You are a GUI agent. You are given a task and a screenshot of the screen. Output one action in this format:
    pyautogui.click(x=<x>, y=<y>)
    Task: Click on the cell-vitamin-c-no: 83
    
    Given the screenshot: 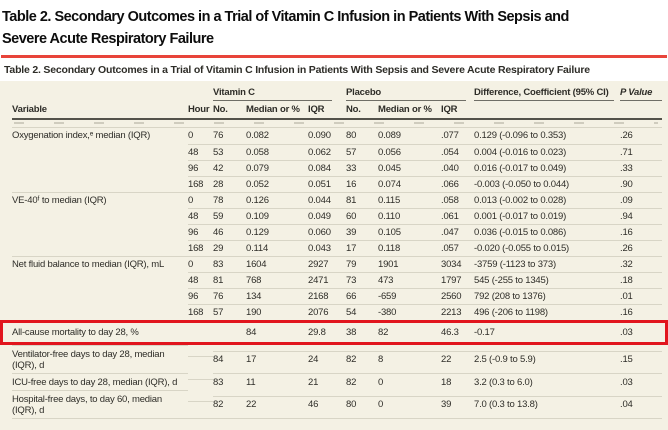 What is the action you would take?
    pyautogui.click(x=229, y=381)
    